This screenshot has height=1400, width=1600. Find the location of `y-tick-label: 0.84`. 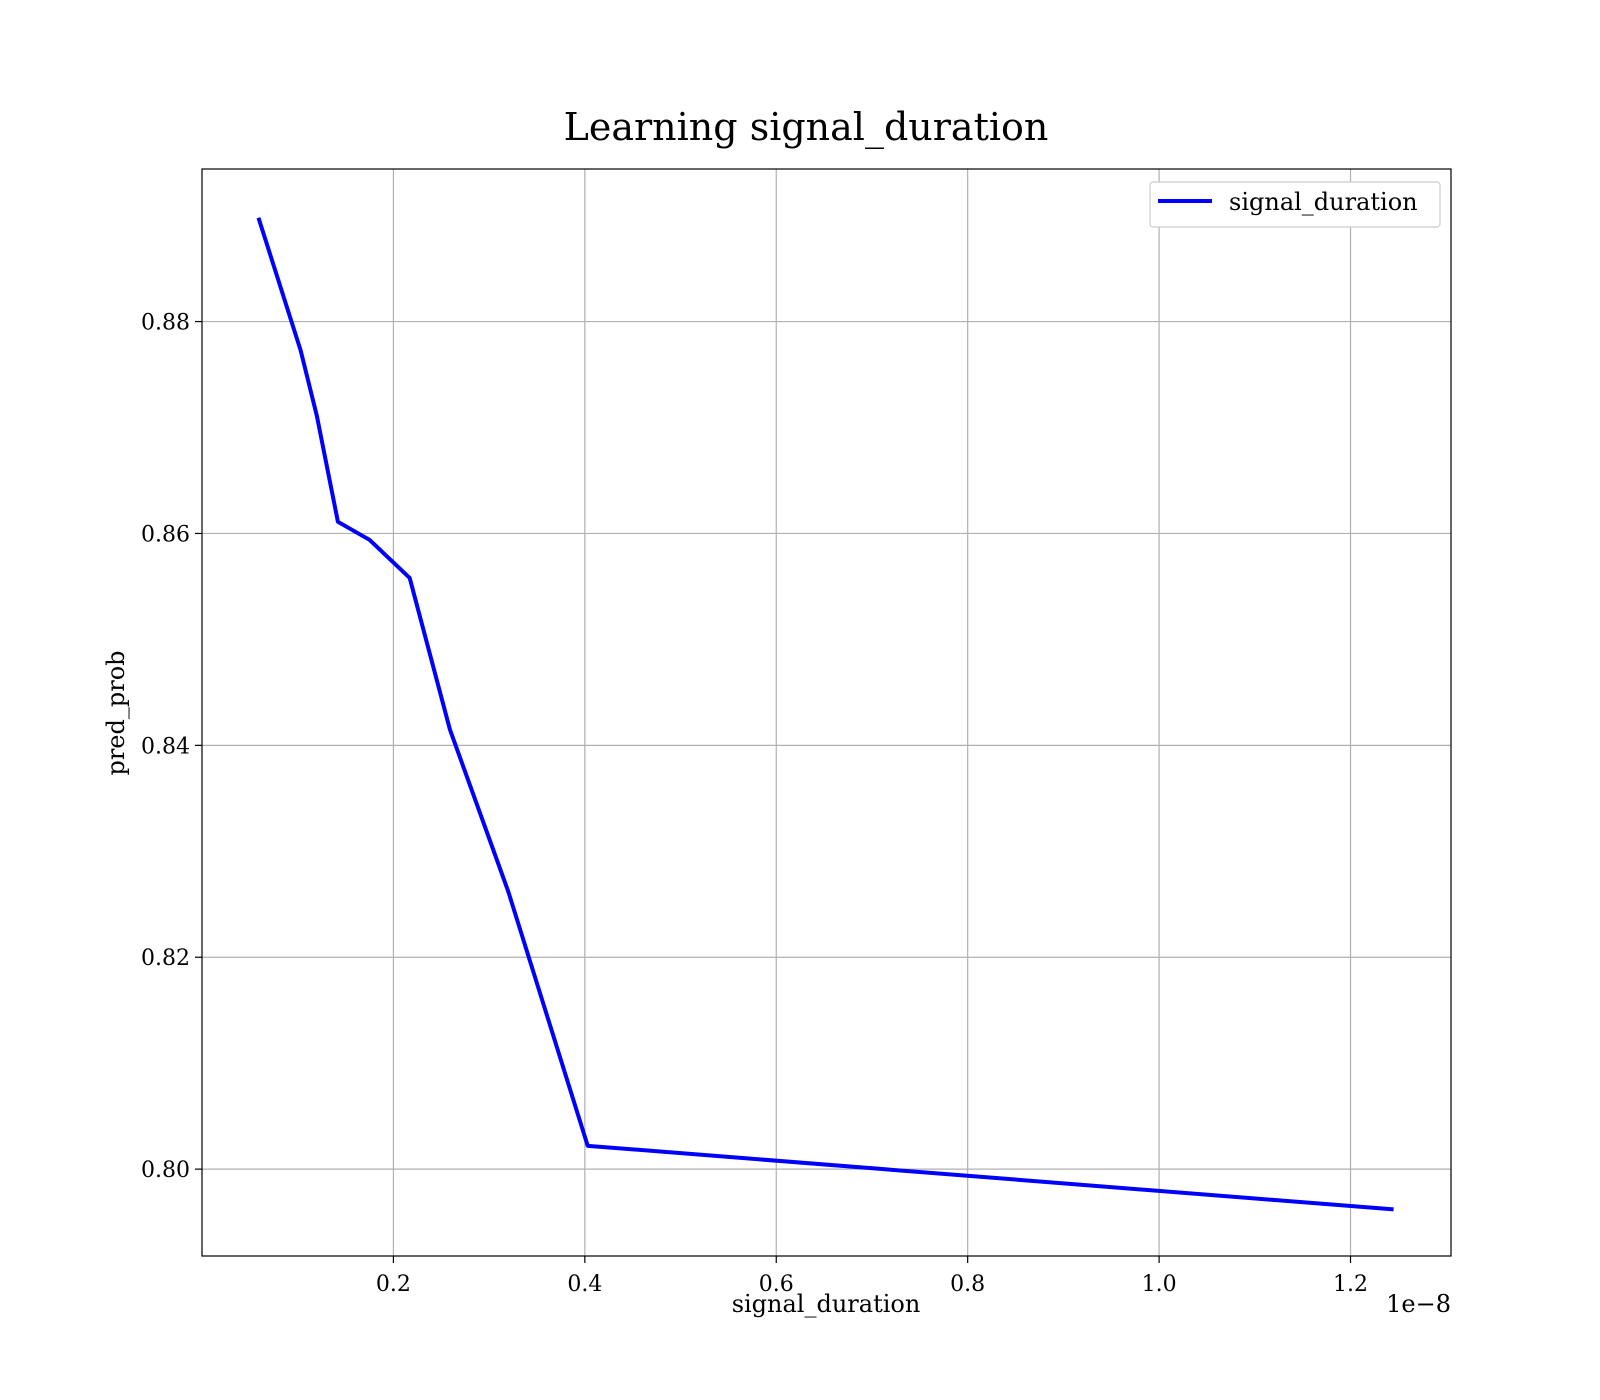

y-tick-label: 0.84 is located at coordinates (165, 746).